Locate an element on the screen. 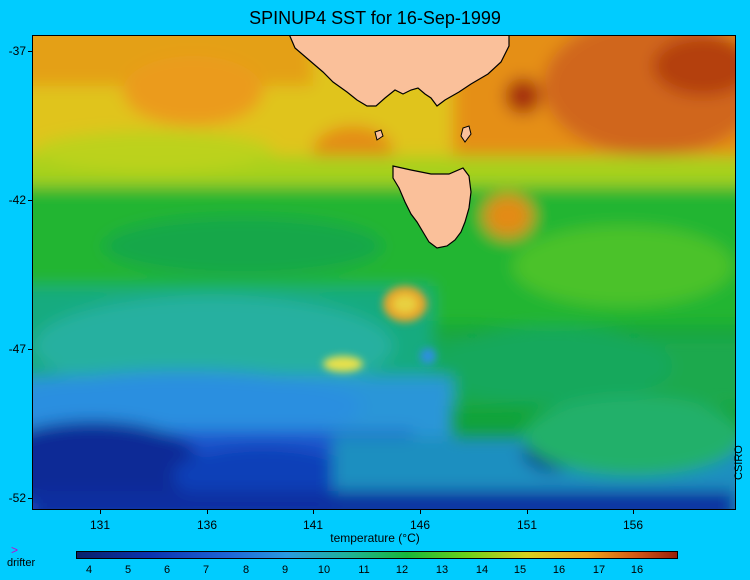  colorbar-tick: 11 is located at coordinates (364, 570).